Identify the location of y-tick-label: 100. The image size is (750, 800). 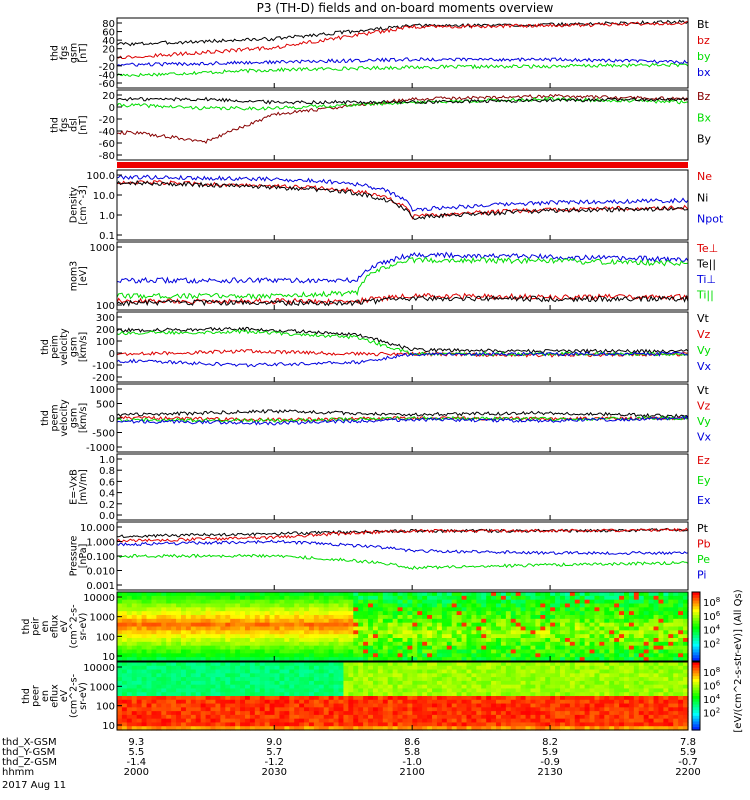
(105, 637).